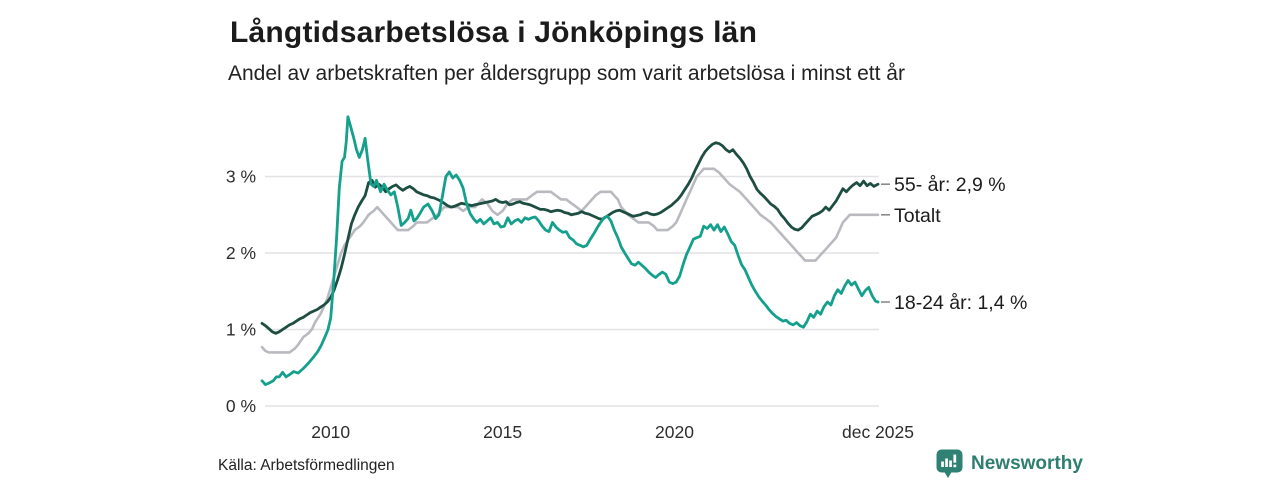 This screenshot has height=480, width=1280. What do you see at coordinates (949, 463) in the screenshot?
I see `newsworthy-pin-icon` at bounding box center [949, 463].